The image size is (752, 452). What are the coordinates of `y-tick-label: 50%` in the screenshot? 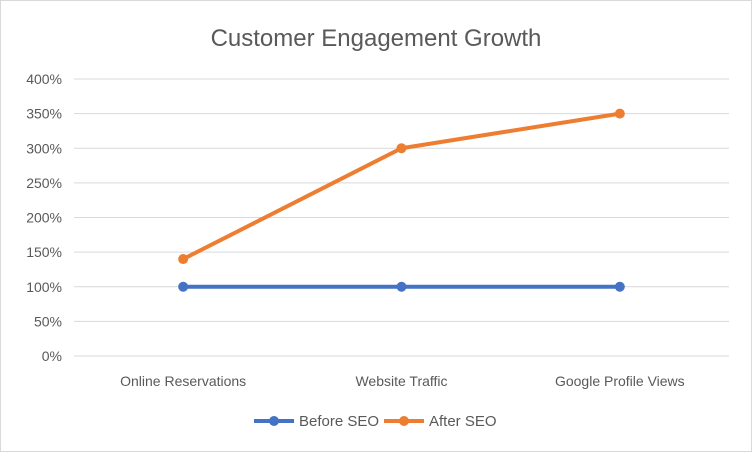 It's located at (48, 321).